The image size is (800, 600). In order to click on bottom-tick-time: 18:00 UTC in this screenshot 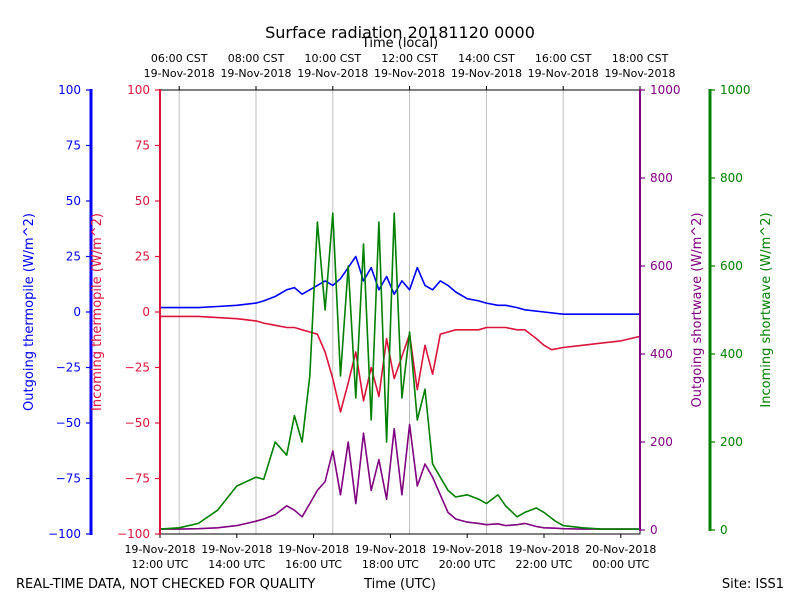, I will do `click(390, 564)`.